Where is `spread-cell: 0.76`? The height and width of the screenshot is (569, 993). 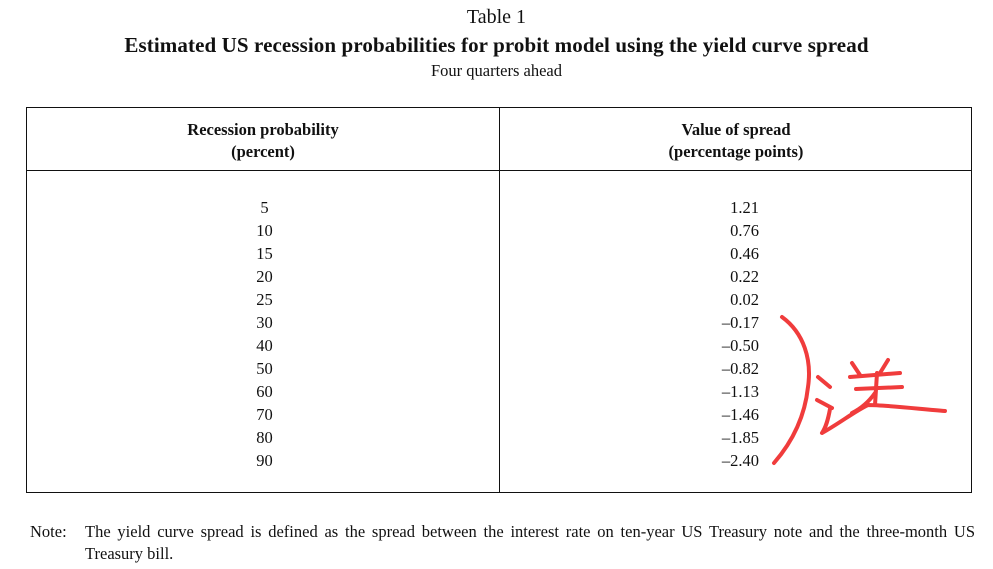 spread-cell: 0.76 is located at coordinates (744, 230).